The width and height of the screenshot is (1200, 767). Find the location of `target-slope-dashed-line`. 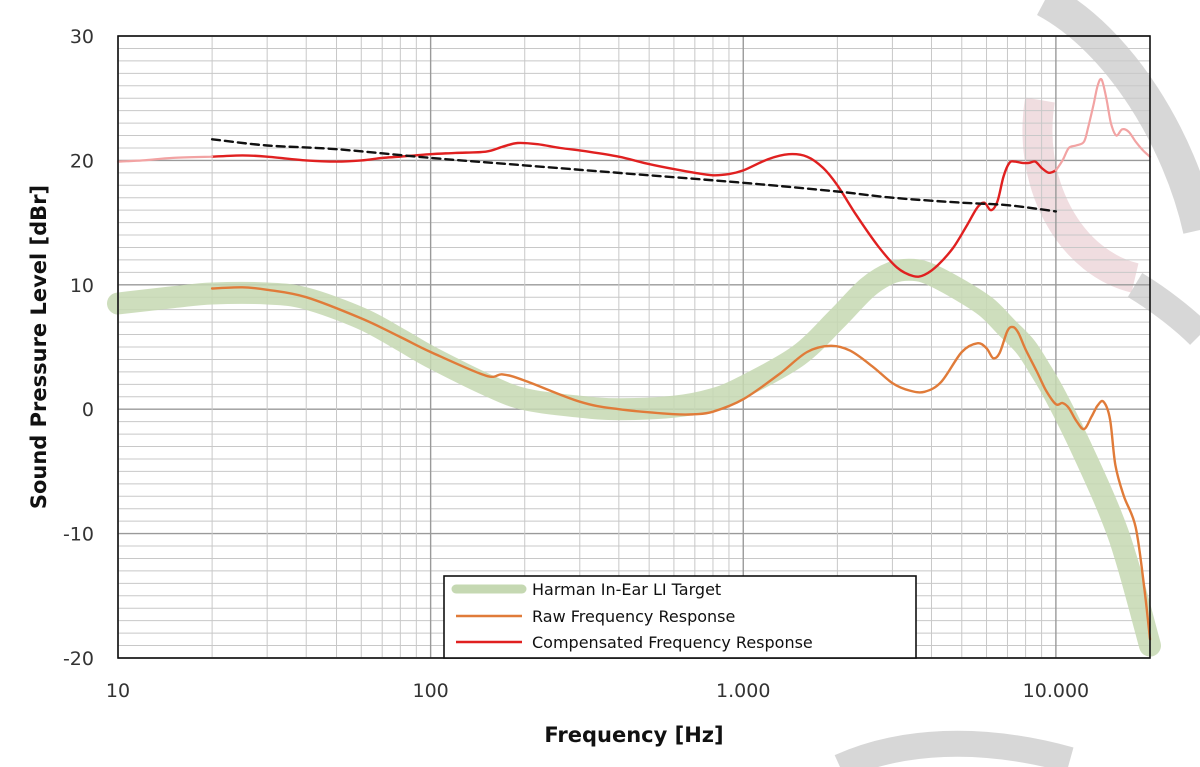

target-slope-dashed-line is located at coordinates (634, 175).